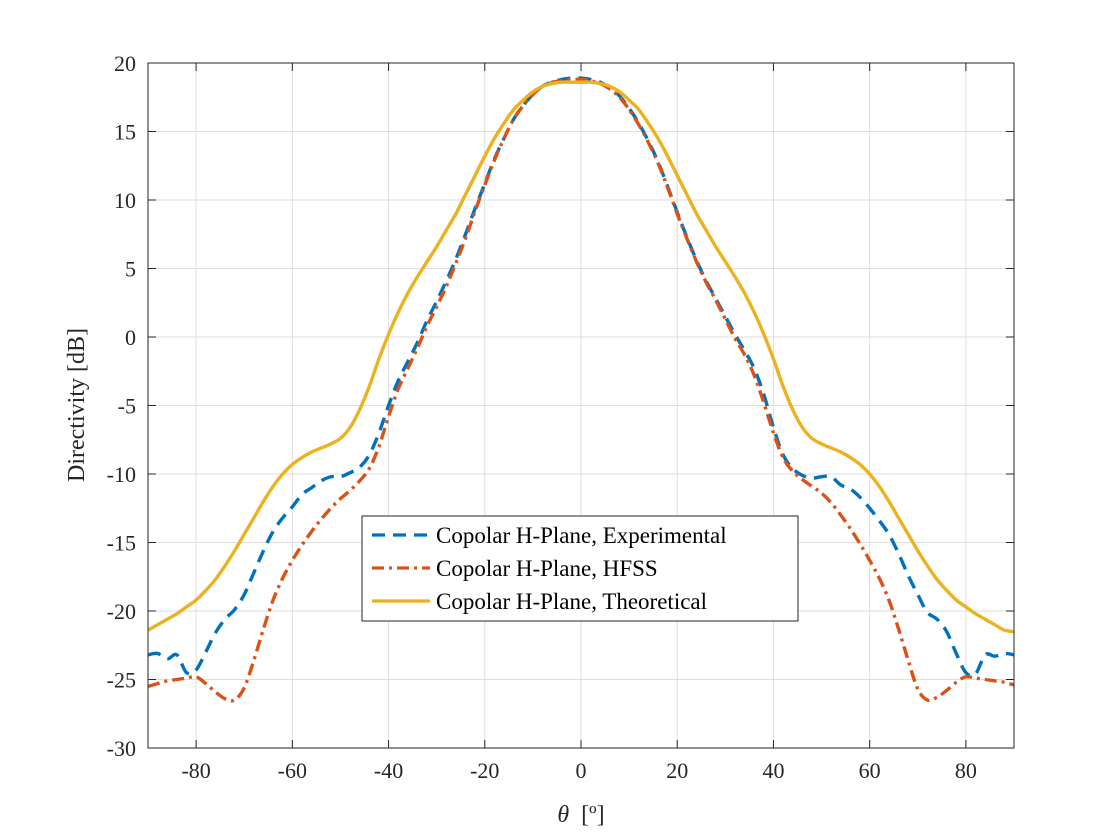  What do you see at coordinates (571, 601) in the screenshot?
I see `legend-label-theoretical: Copolar H-Plane, Theoretical` at bounding box center [571, 601].